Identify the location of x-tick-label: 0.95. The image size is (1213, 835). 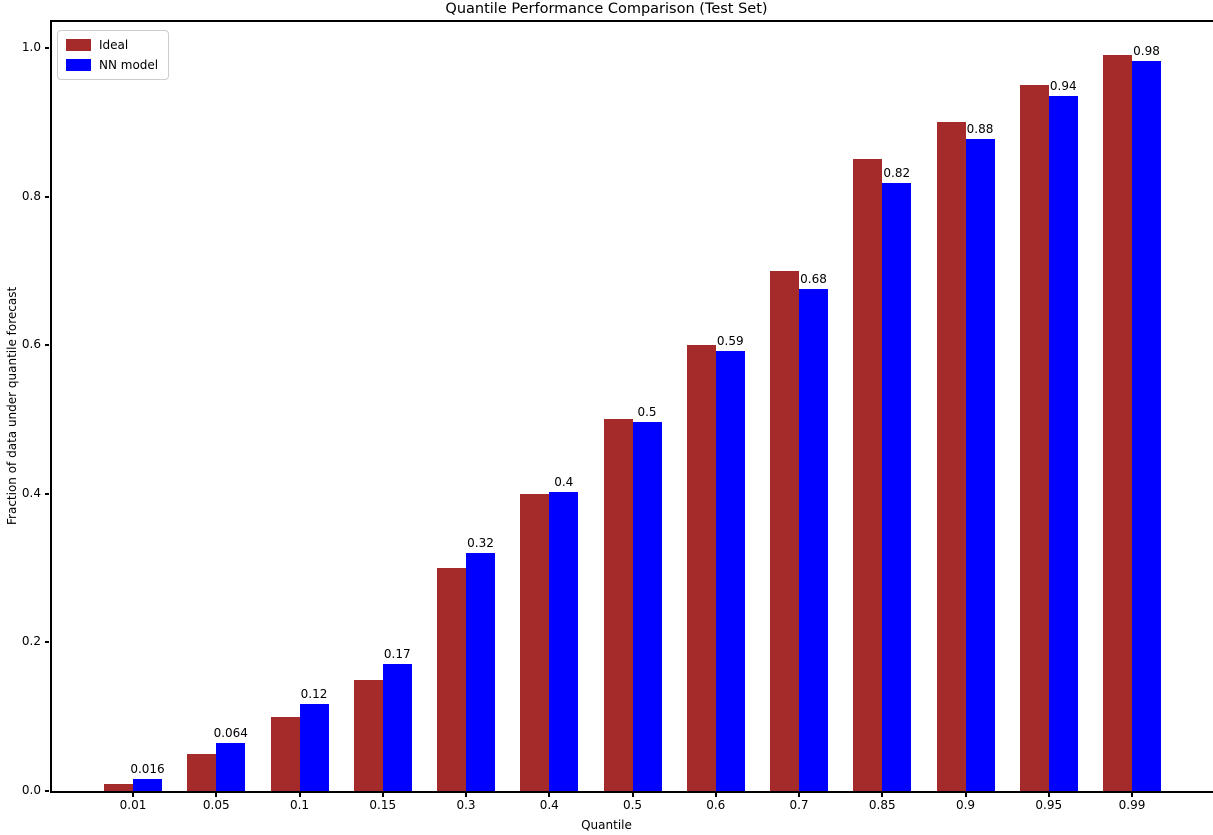
(1049, 805).